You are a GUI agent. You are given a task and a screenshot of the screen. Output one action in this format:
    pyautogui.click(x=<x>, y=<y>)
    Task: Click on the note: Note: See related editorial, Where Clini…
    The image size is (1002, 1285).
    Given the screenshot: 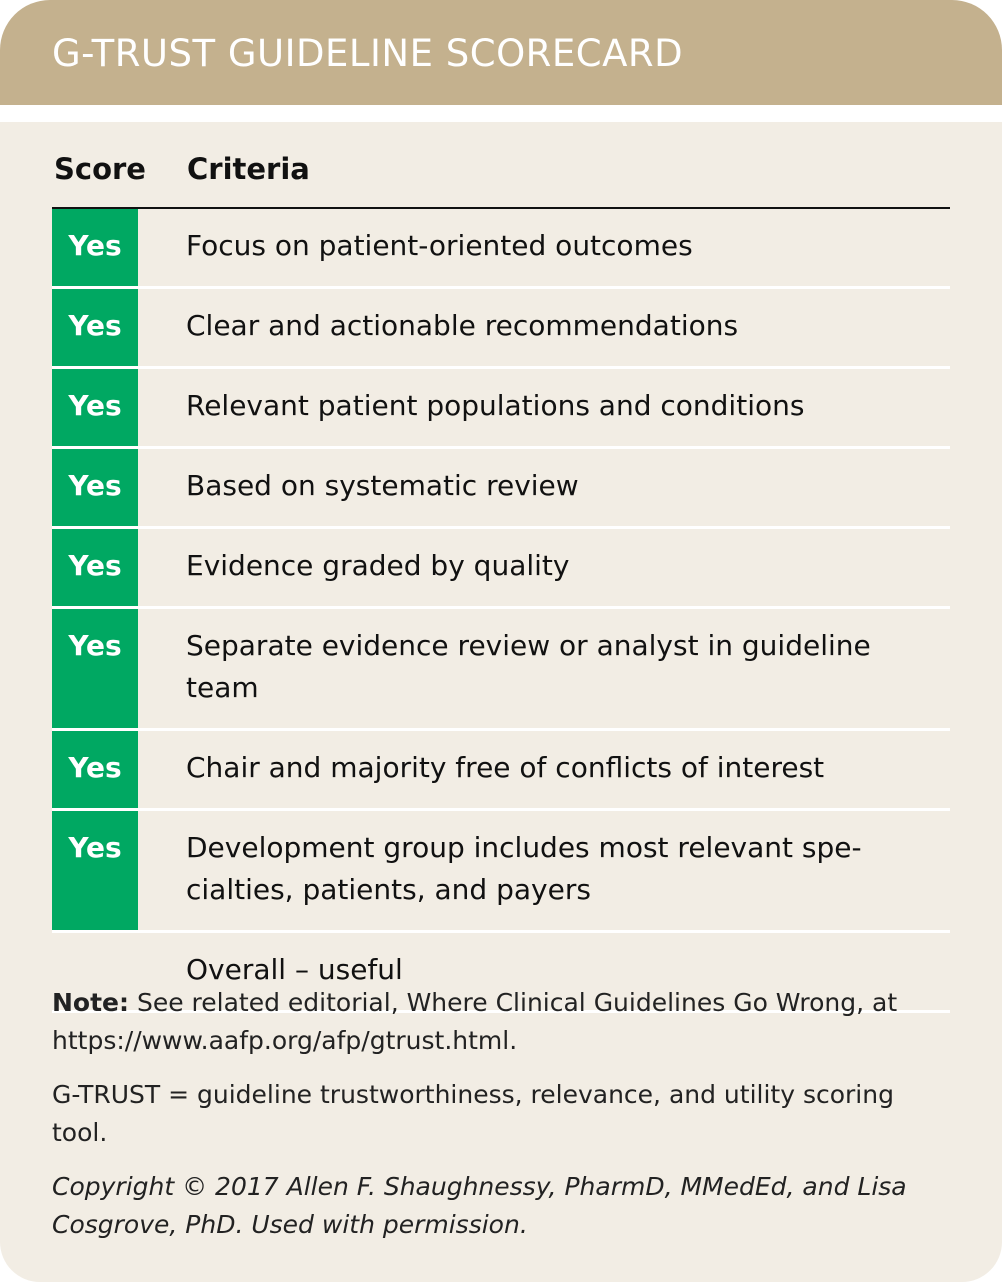 What is the action you would take?
    pyautogui.click(x=504, y=1022)
    